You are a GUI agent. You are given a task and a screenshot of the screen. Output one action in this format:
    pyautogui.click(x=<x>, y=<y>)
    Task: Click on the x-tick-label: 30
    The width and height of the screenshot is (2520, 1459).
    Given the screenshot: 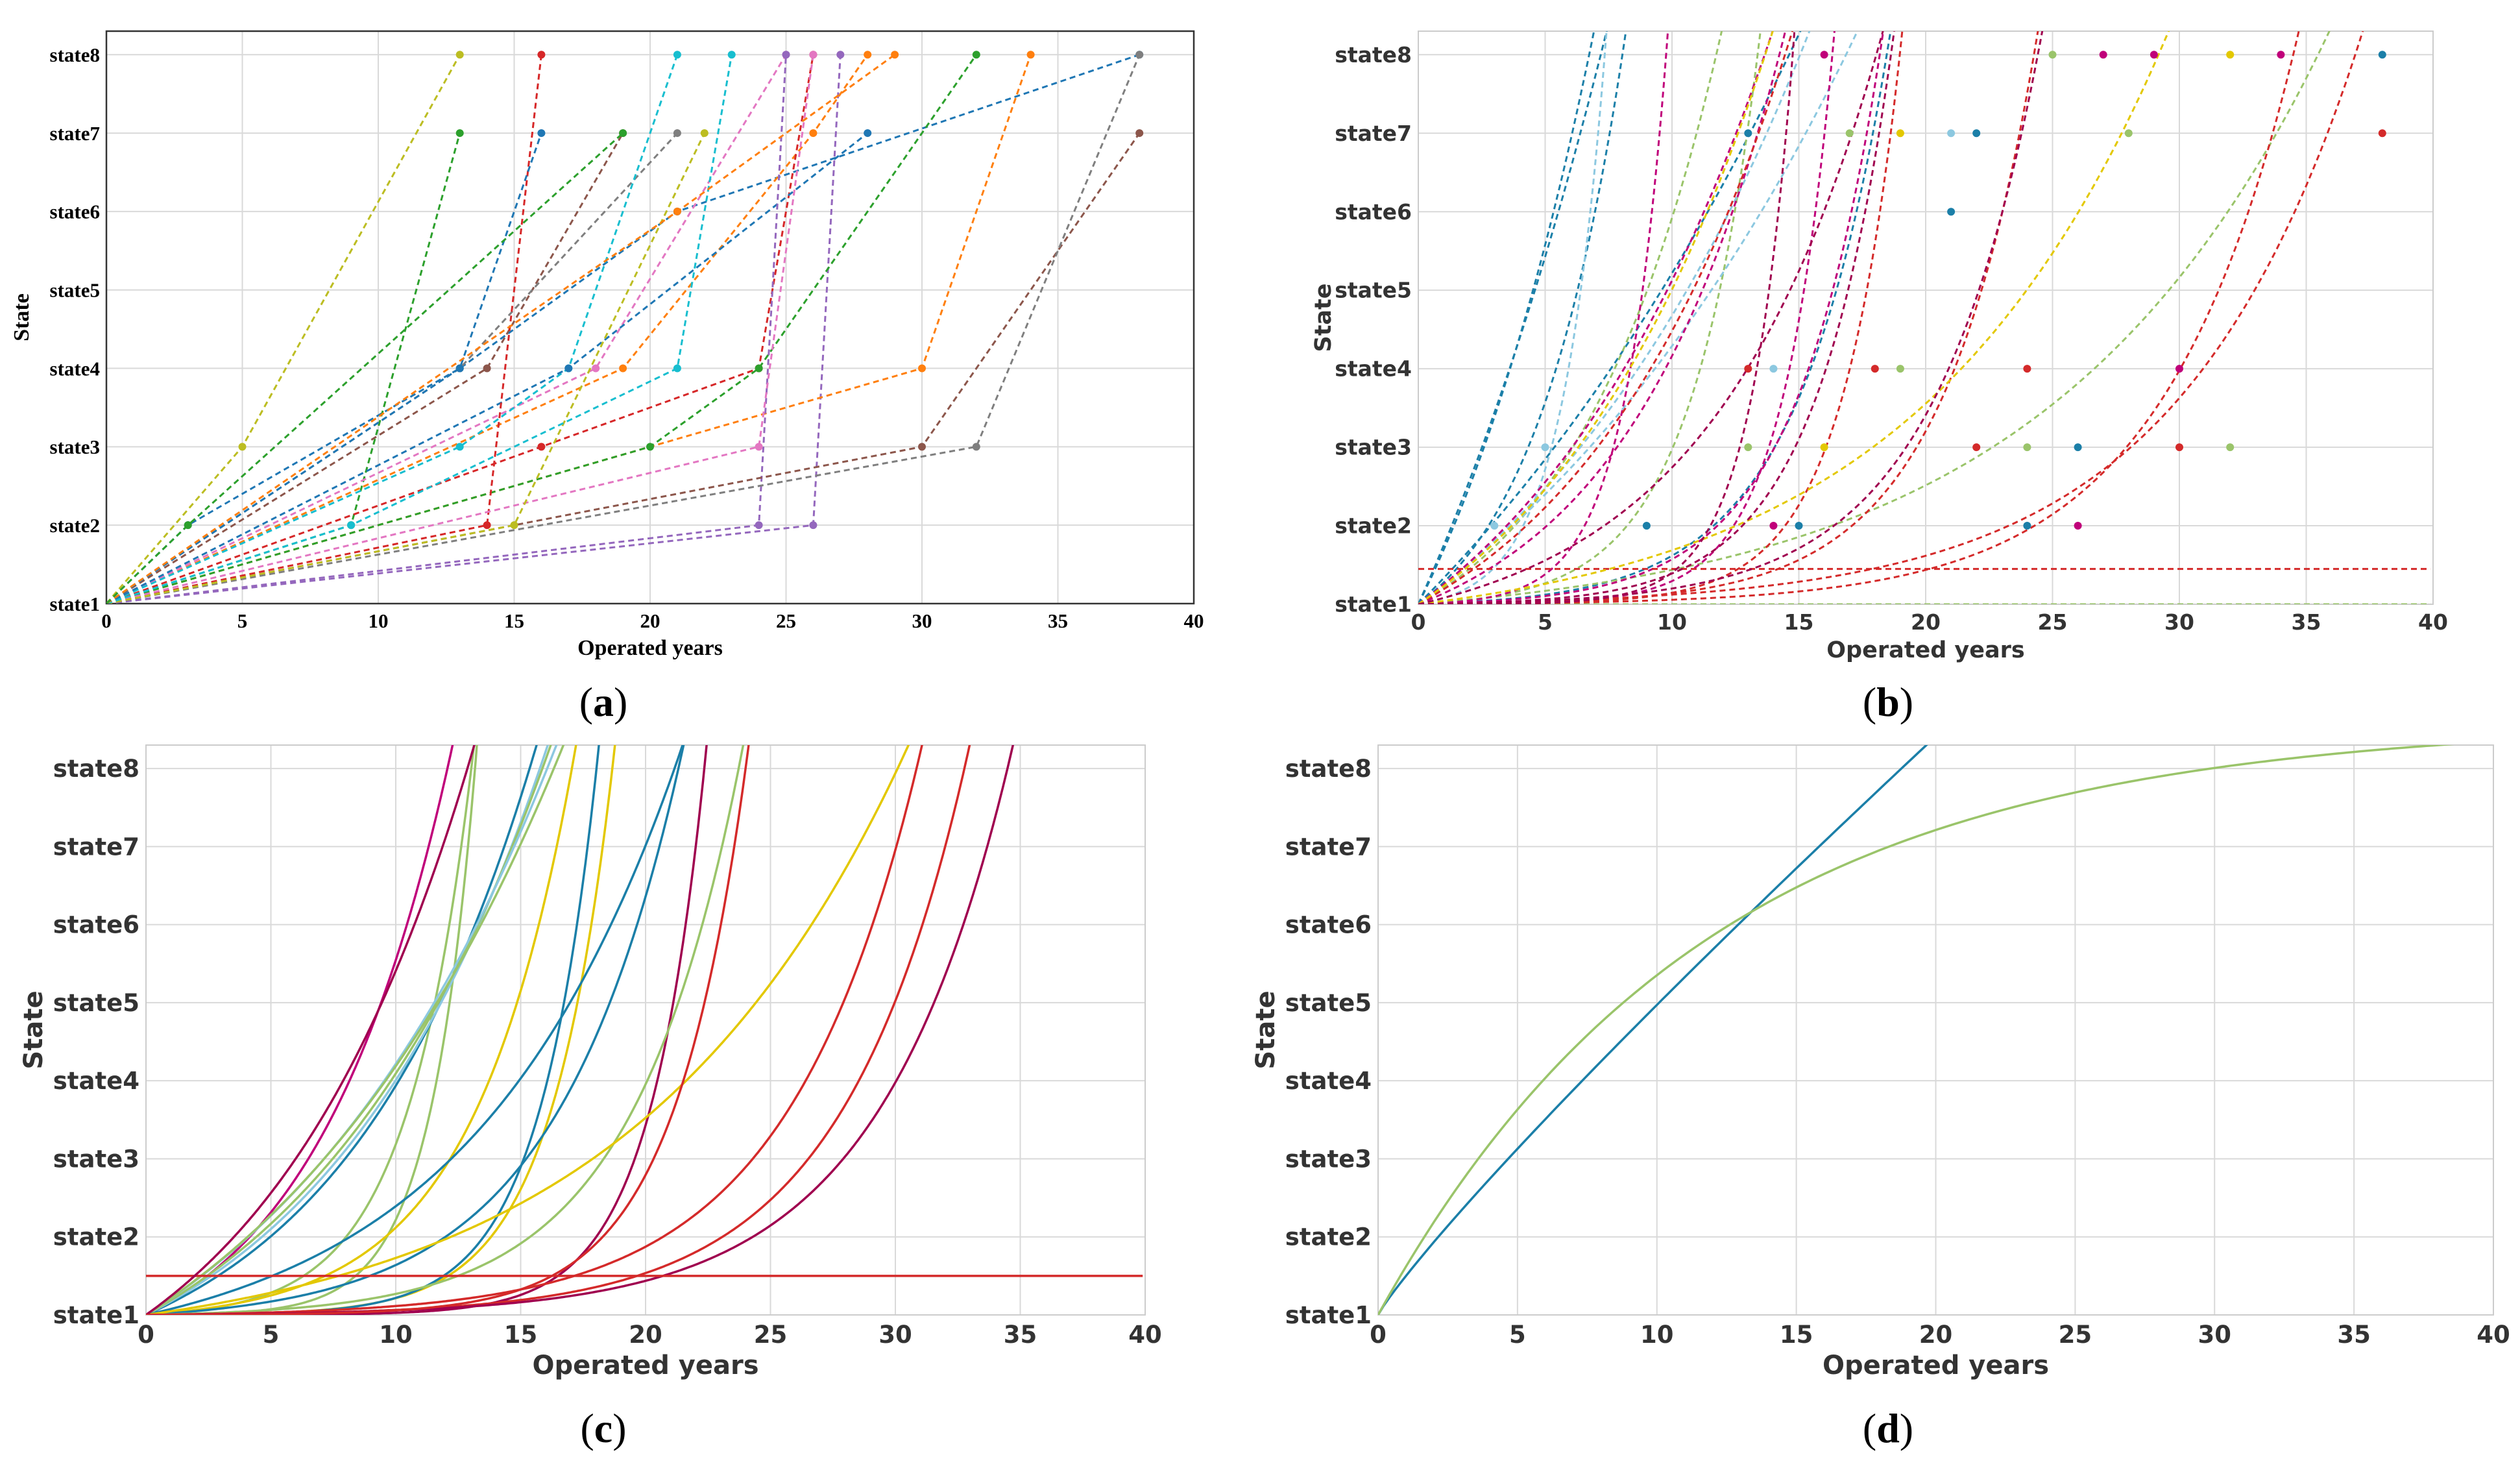 What is the action you would take?
    pyautogui.click(x=2215, y=1335)
    